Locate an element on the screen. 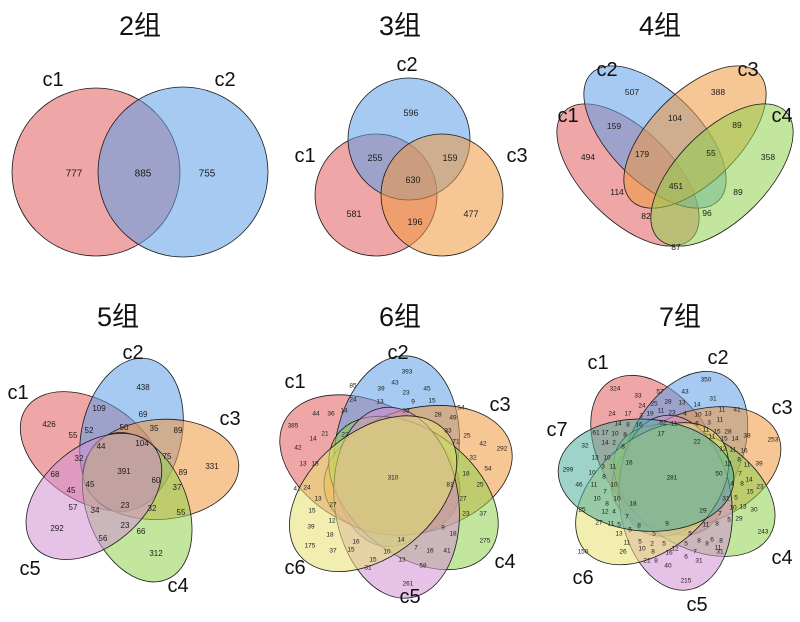  venn-7-region-count: 6 is located at coordinates (686, 556).